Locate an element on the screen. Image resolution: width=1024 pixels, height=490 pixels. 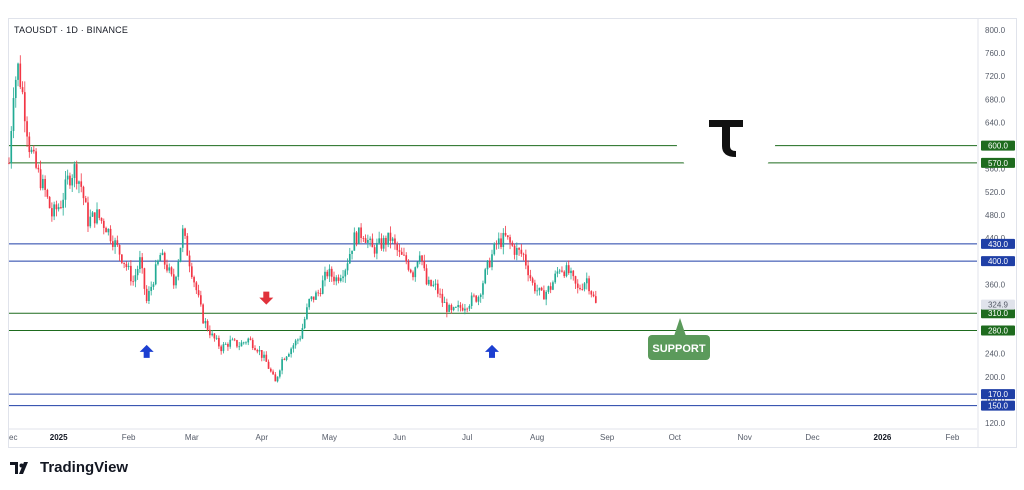
x-tick-label: Nov is located at coordinates (745, 437).